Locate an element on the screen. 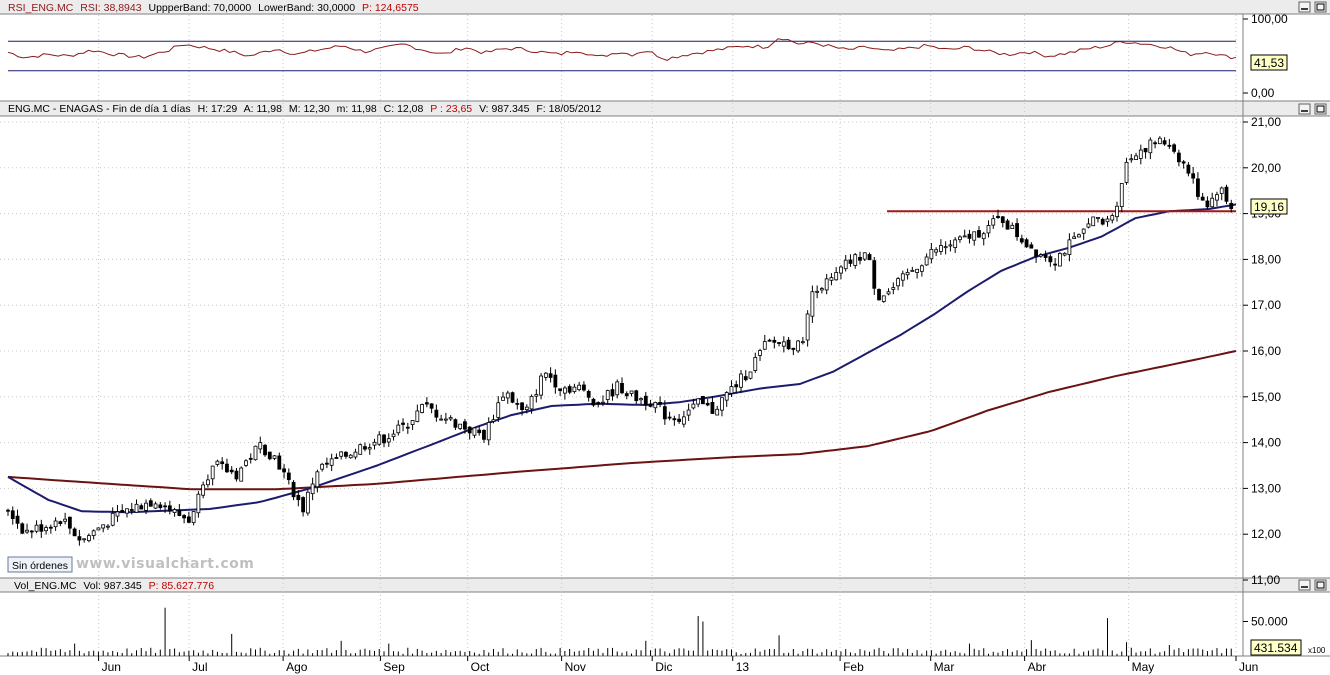 The height and width of the screenshot is (675, 1330). price-minimize-button is located at coordinates (1304, 109).